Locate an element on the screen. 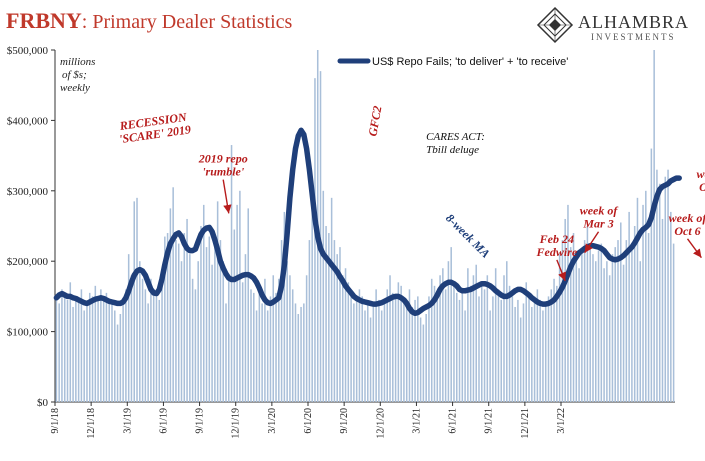 The height and width of the screenshot is (461, 705). x-tick-label: 3/1/19 is located at coordinates (127, 421).